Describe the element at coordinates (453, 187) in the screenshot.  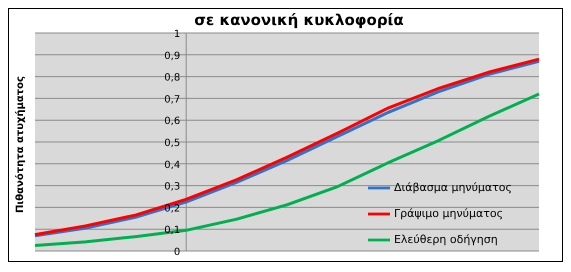
I see `legend-label: Διάβασμα μηνύματος` at that location.